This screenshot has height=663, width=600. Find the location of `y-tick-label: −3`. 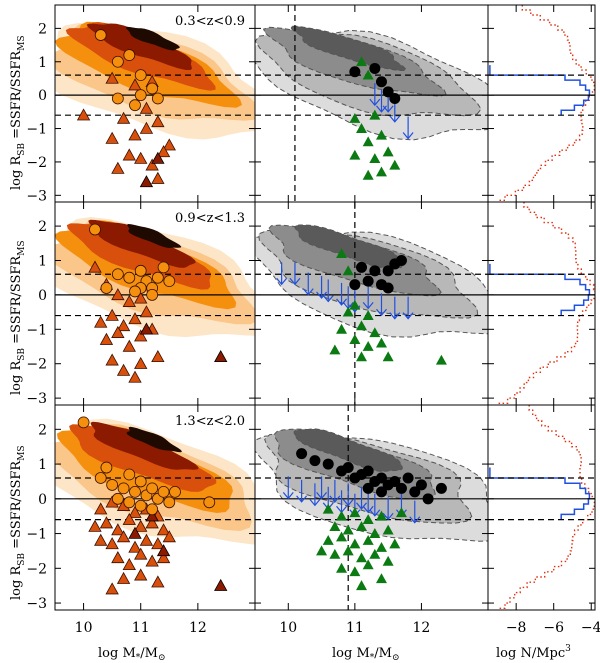

y-tick-label: −3 is located at coordinates (36, 196).